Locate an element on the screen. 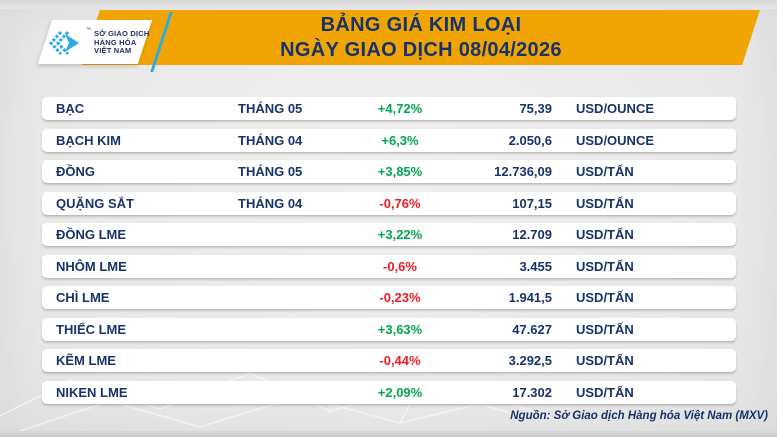 The image size is (777, 437). table-row: NIKEN LME +2,09% 17.302 USD/TẤN is located at coordinates (389, 392).